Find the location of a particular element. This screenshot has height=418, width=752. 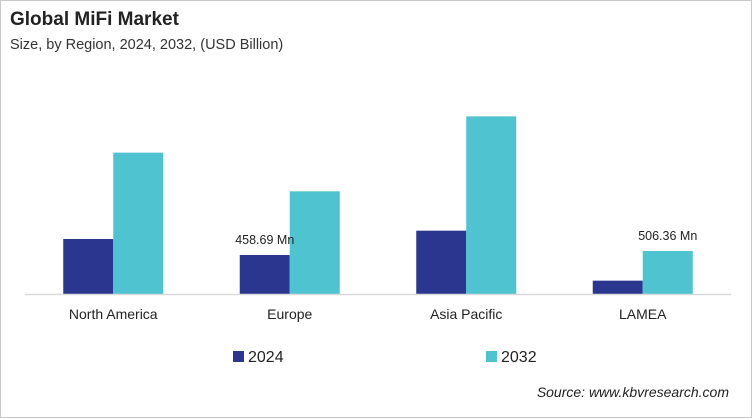

bar-2024-europe is located at coordinates (264, 274).